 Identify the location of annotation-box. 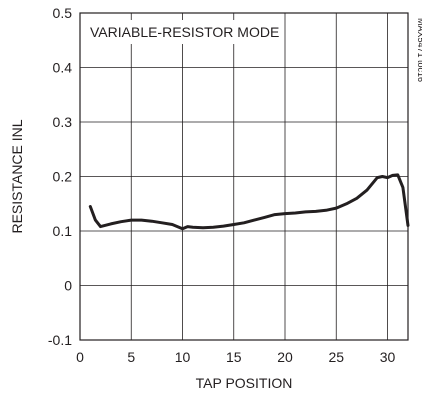
(184, 32).